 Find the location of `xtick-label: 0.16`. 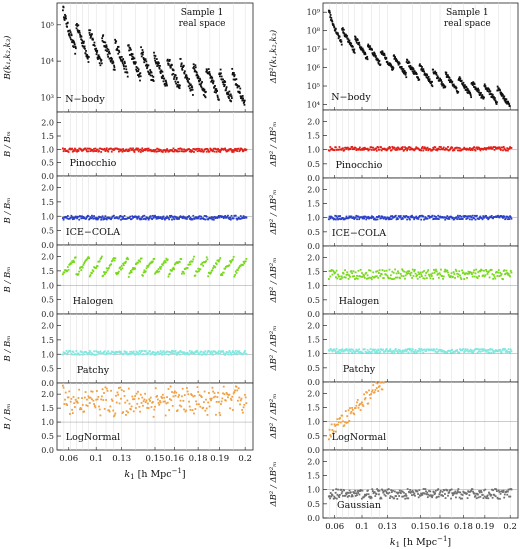

xtick-label: 0.16 is located at coordinates (174, 459).